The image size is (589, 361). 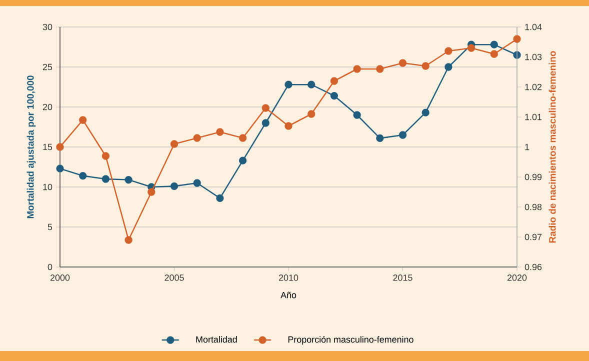 I want to click on y2-tick-label: 0.98, so click(x=533, y=207).